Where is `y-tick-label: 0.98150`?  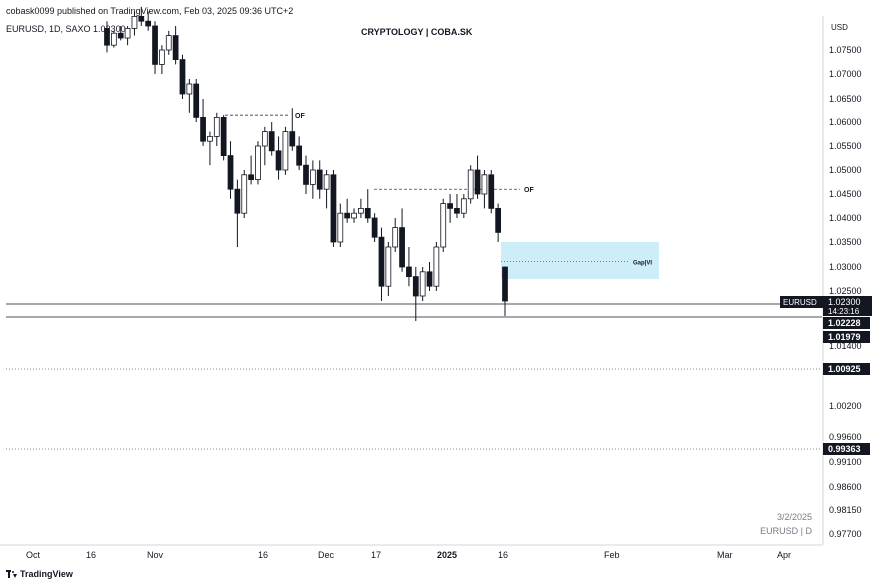 y-tick-label: 0.98150 is located at coordinates (845, 510).